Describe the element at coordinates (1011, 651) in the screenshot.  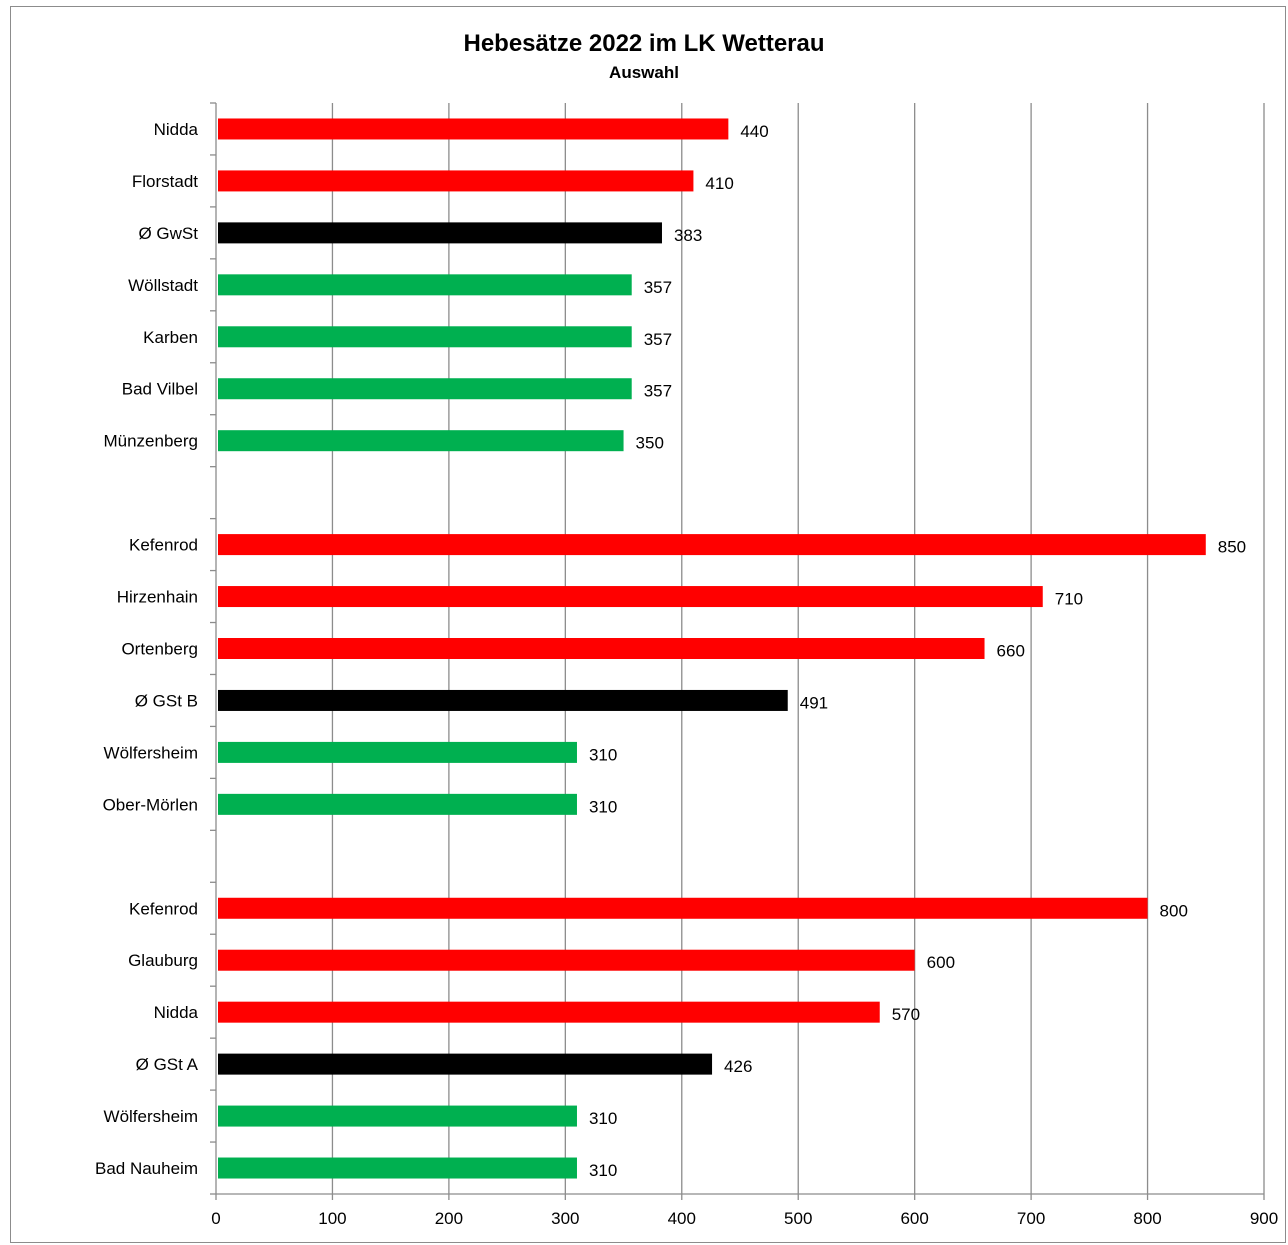
I see `data-label: 660` at that location.